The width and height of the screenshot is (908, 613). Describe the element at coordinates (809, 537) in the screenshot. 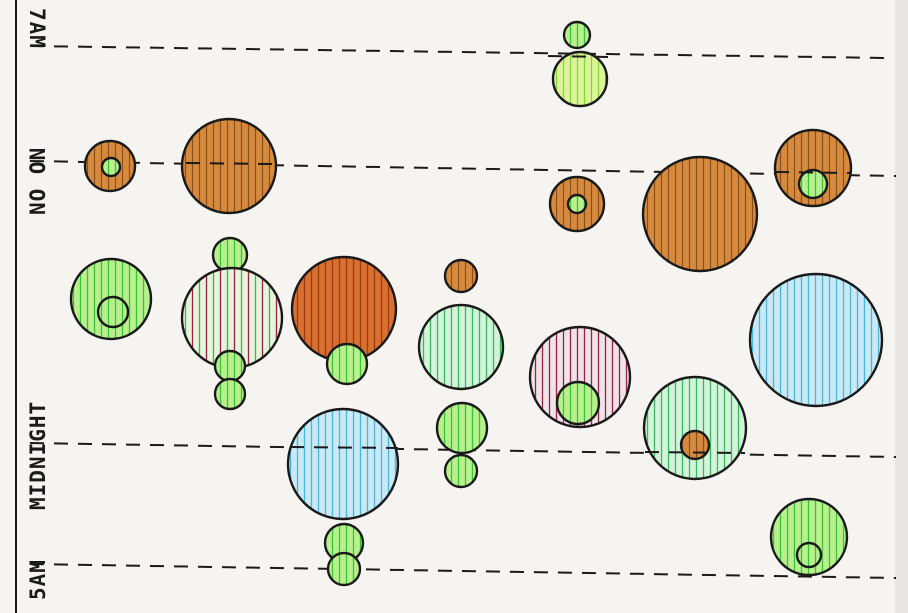

I see `circle-green` at that location.